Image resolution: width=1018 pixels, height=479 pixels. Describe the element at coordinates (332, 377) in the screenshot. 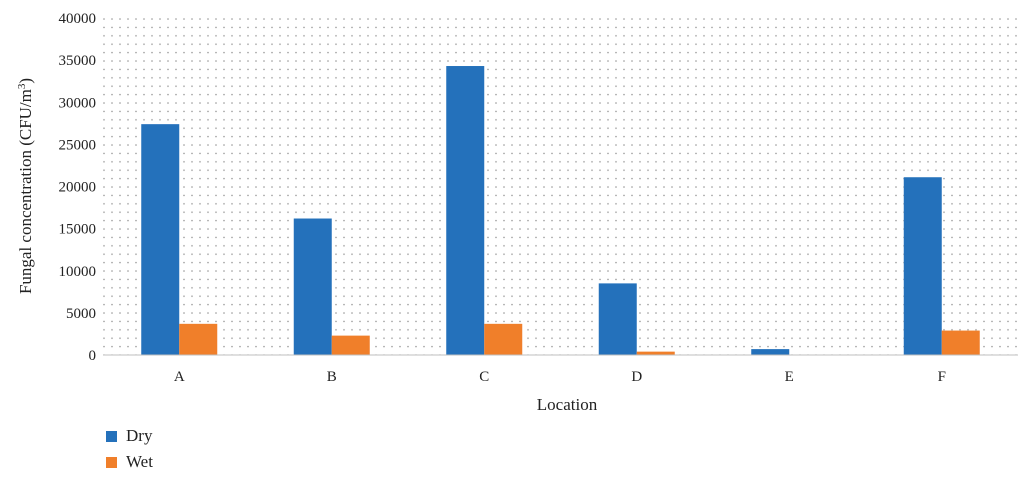

I see `x-tick-label: B` at that location.